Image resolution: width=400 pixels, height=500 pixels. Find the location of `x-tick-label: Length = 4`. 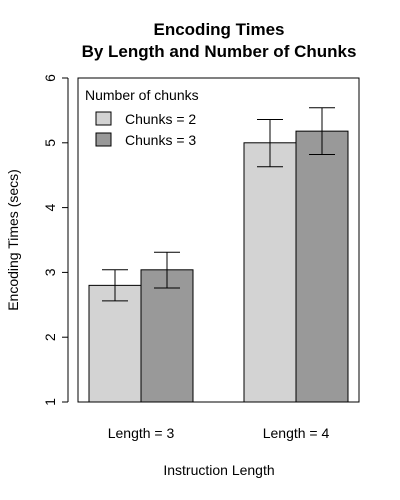

x-tick-label: Length = 4 is located at coordinates (296, 433).